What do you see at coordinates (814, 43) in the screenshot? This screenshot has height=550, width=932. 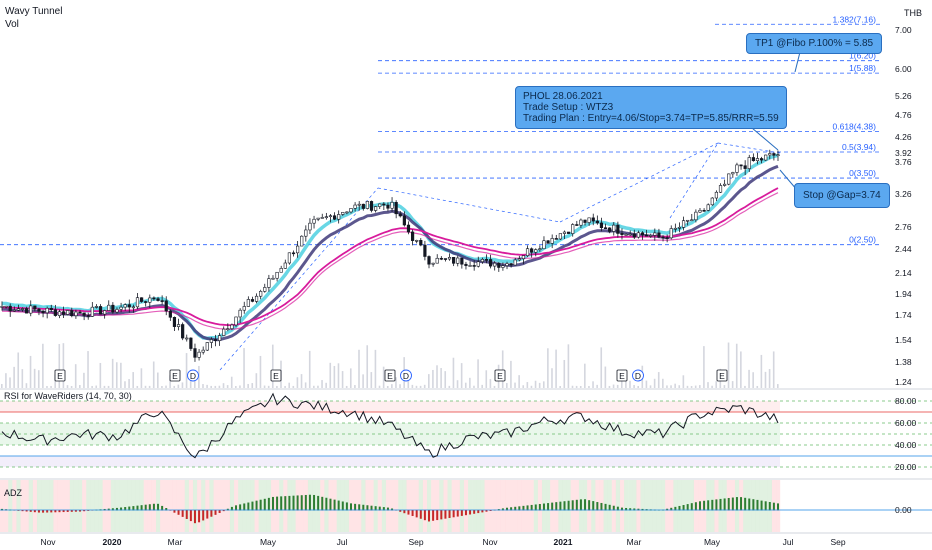 I see `tp1-callout: TP1 @Fibo P.100% = 5.85` at bounding box center [814, 43].